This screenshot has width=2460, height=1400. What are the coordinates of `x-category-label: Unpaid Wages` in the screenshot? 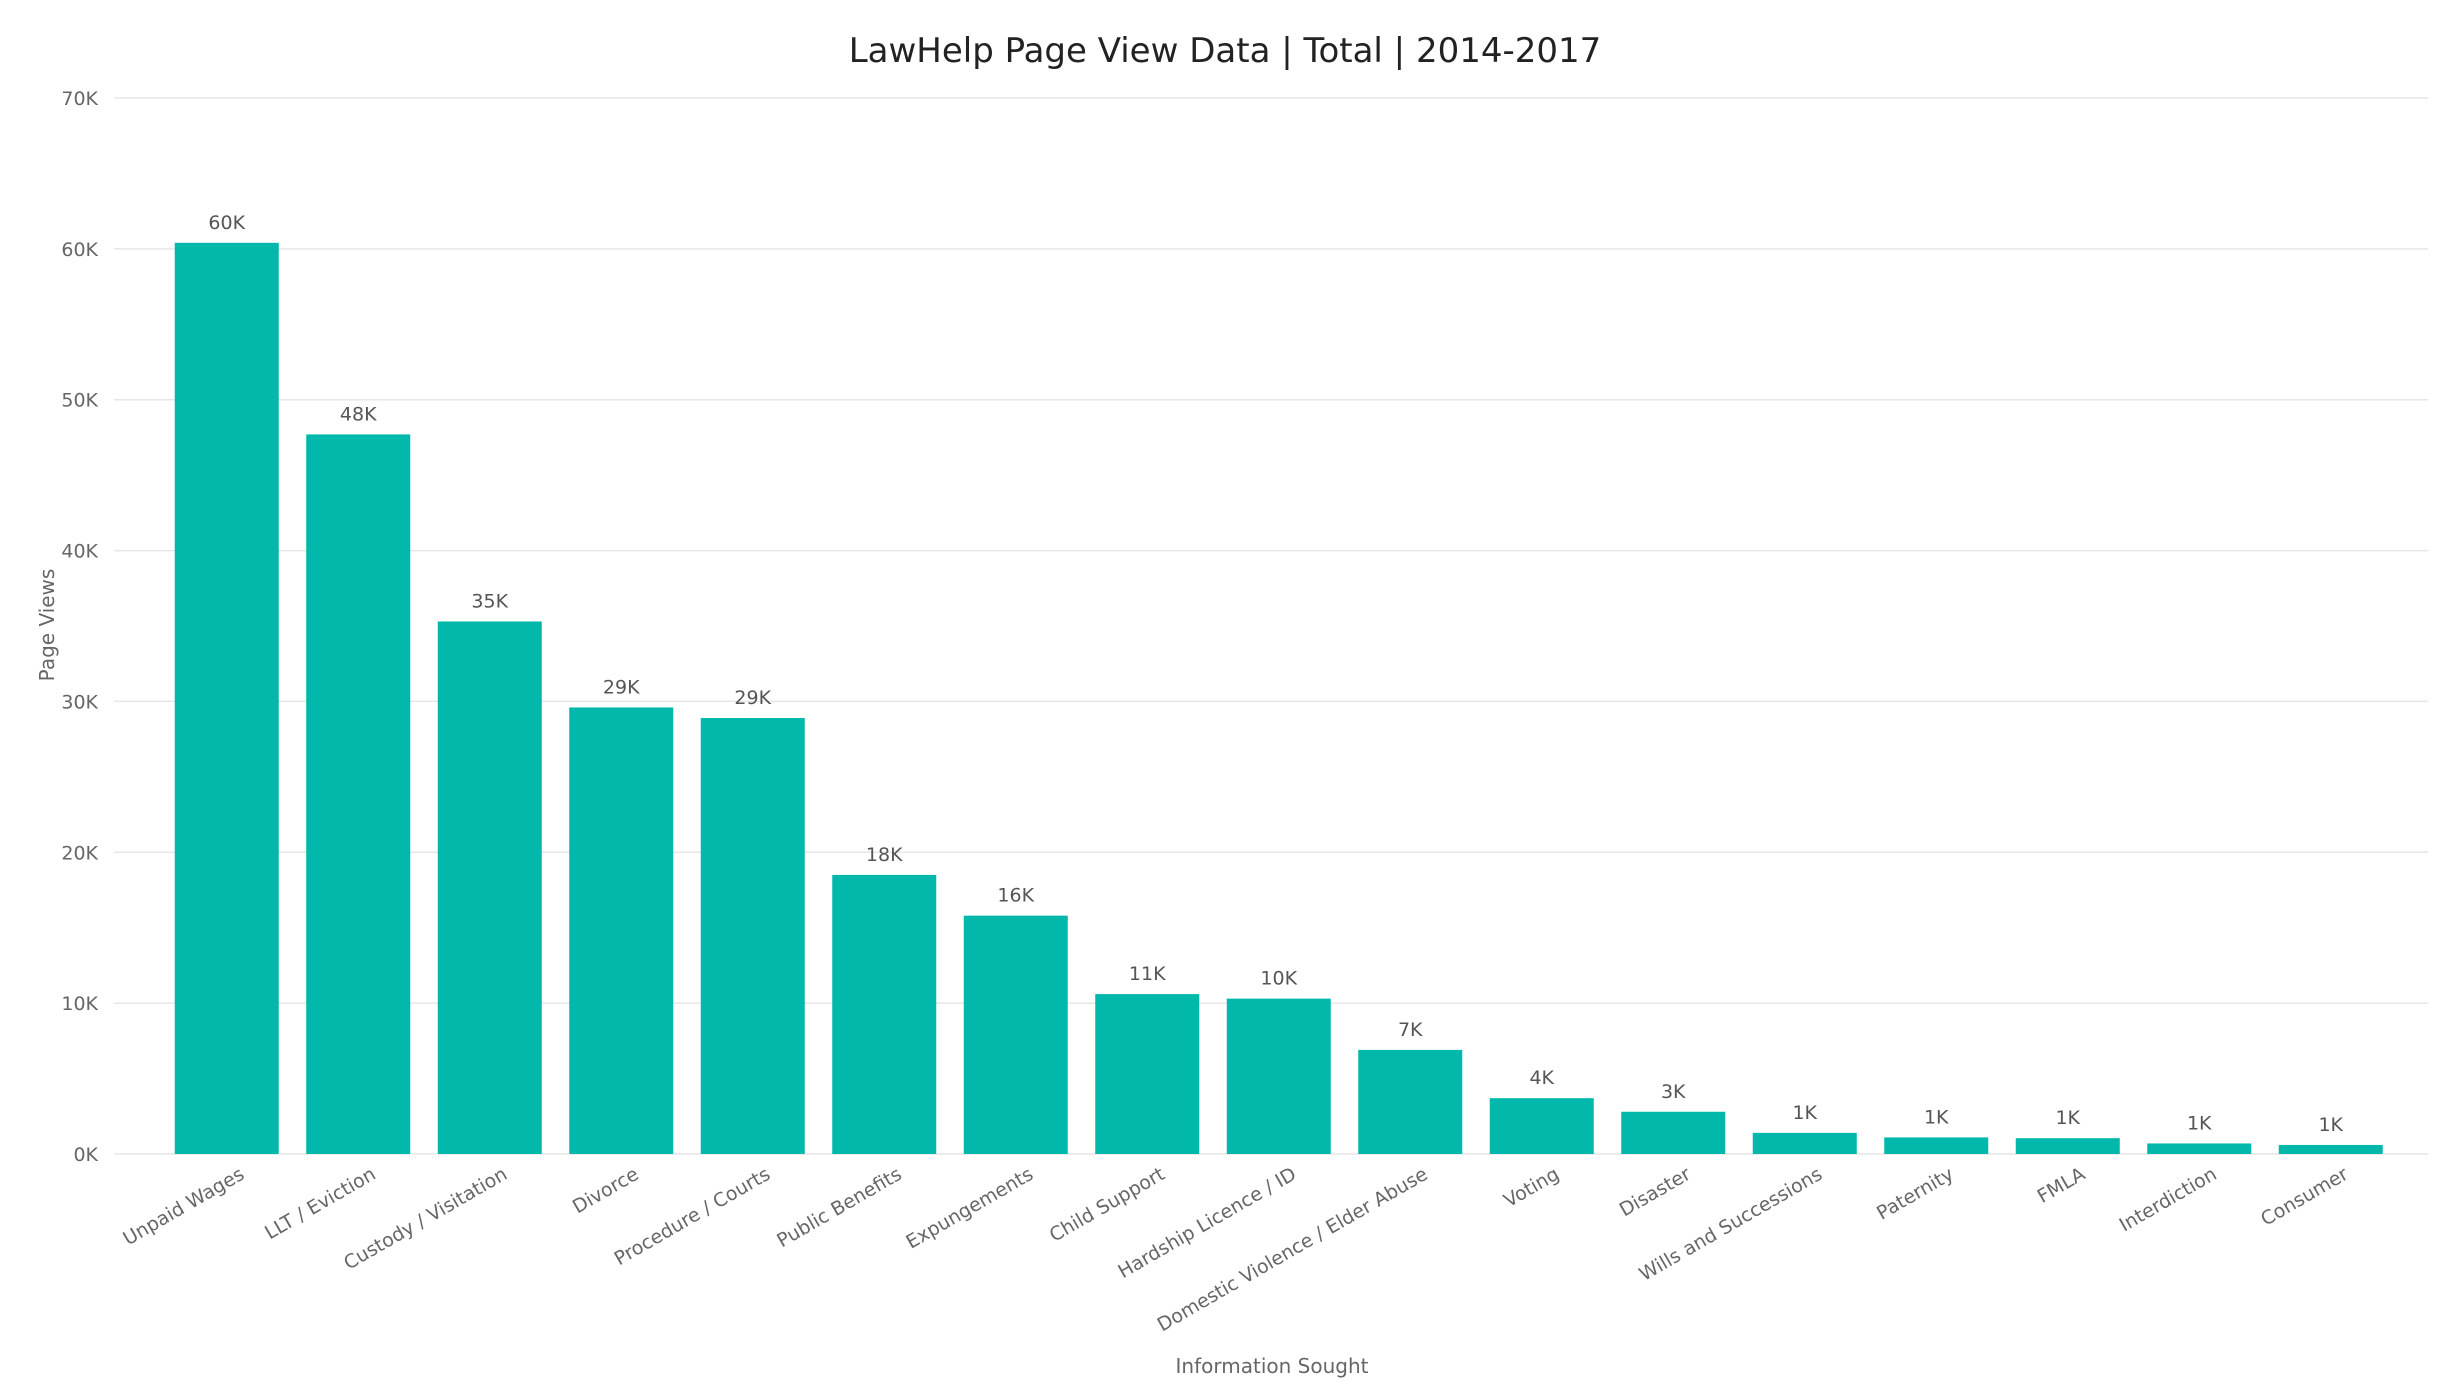 It's located at (183, 1206).